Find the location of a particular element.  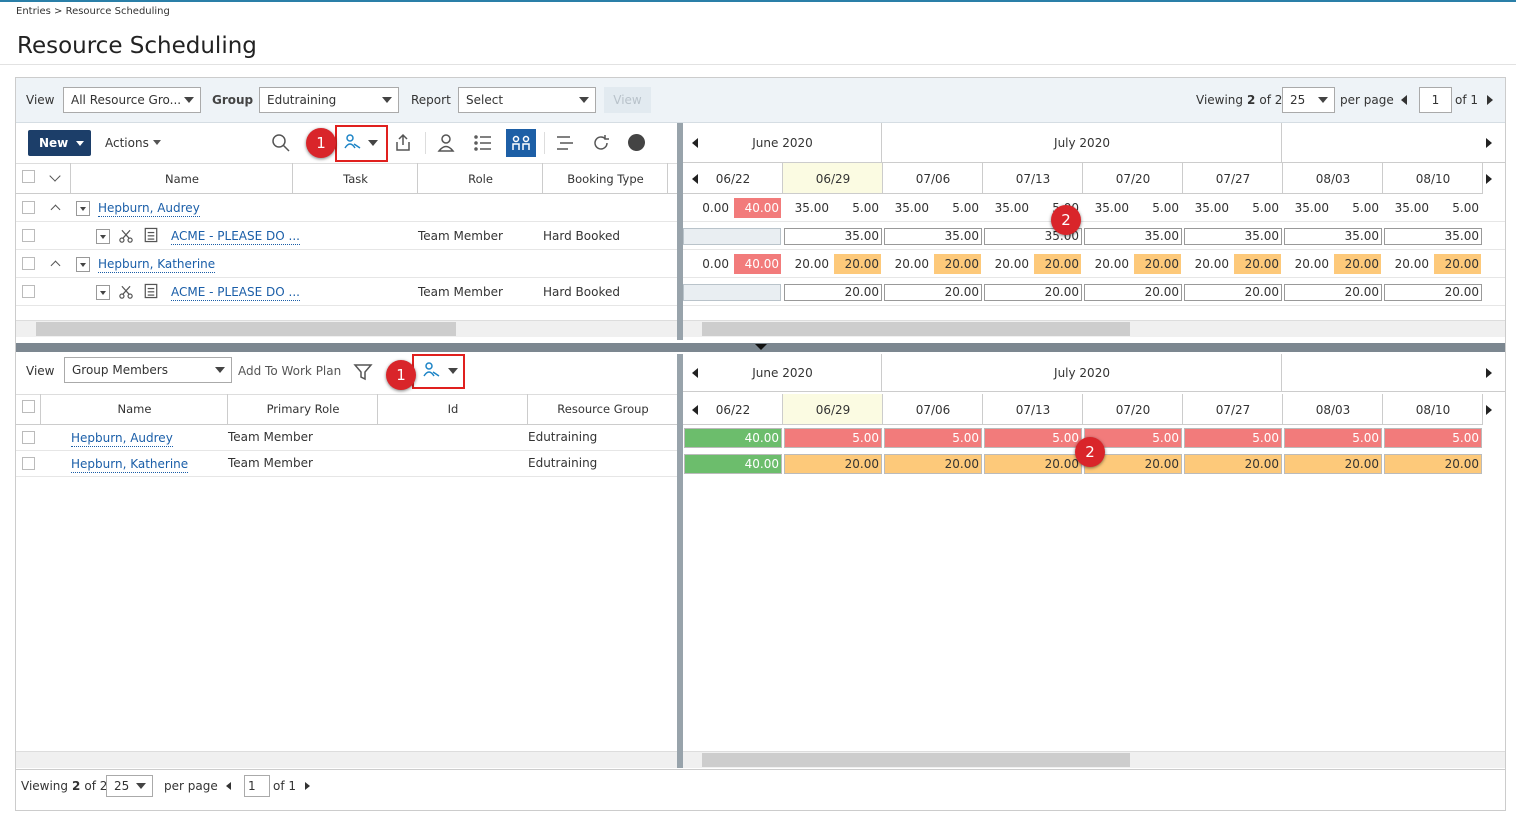

actions-menu: Actions is located at coordinates (127, 143).